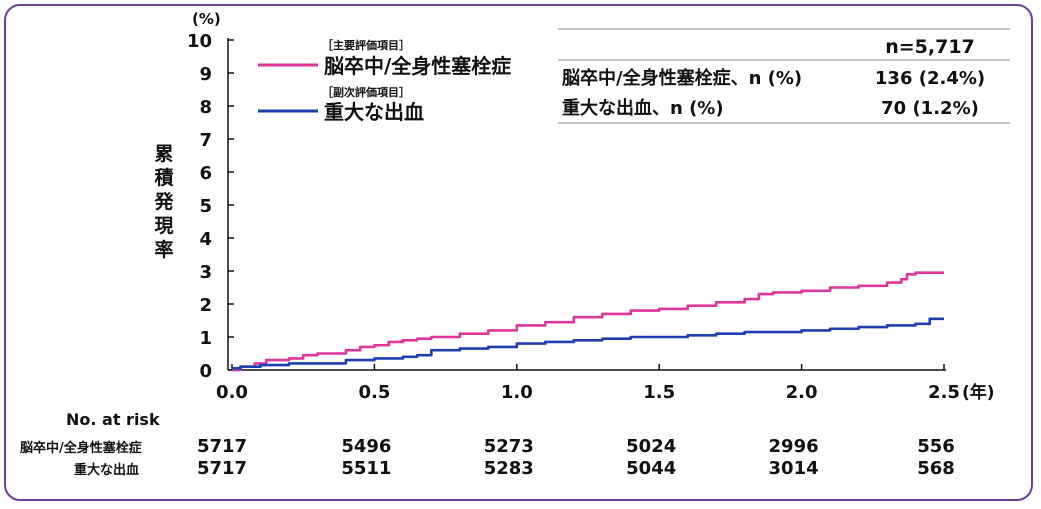 The image size is (1041, 509). I want to click on legend: ［主要評価項目］ 脳卒中/全身性塞栓症 ［副次評価項目］ 重大な出血, so click(384, 81).